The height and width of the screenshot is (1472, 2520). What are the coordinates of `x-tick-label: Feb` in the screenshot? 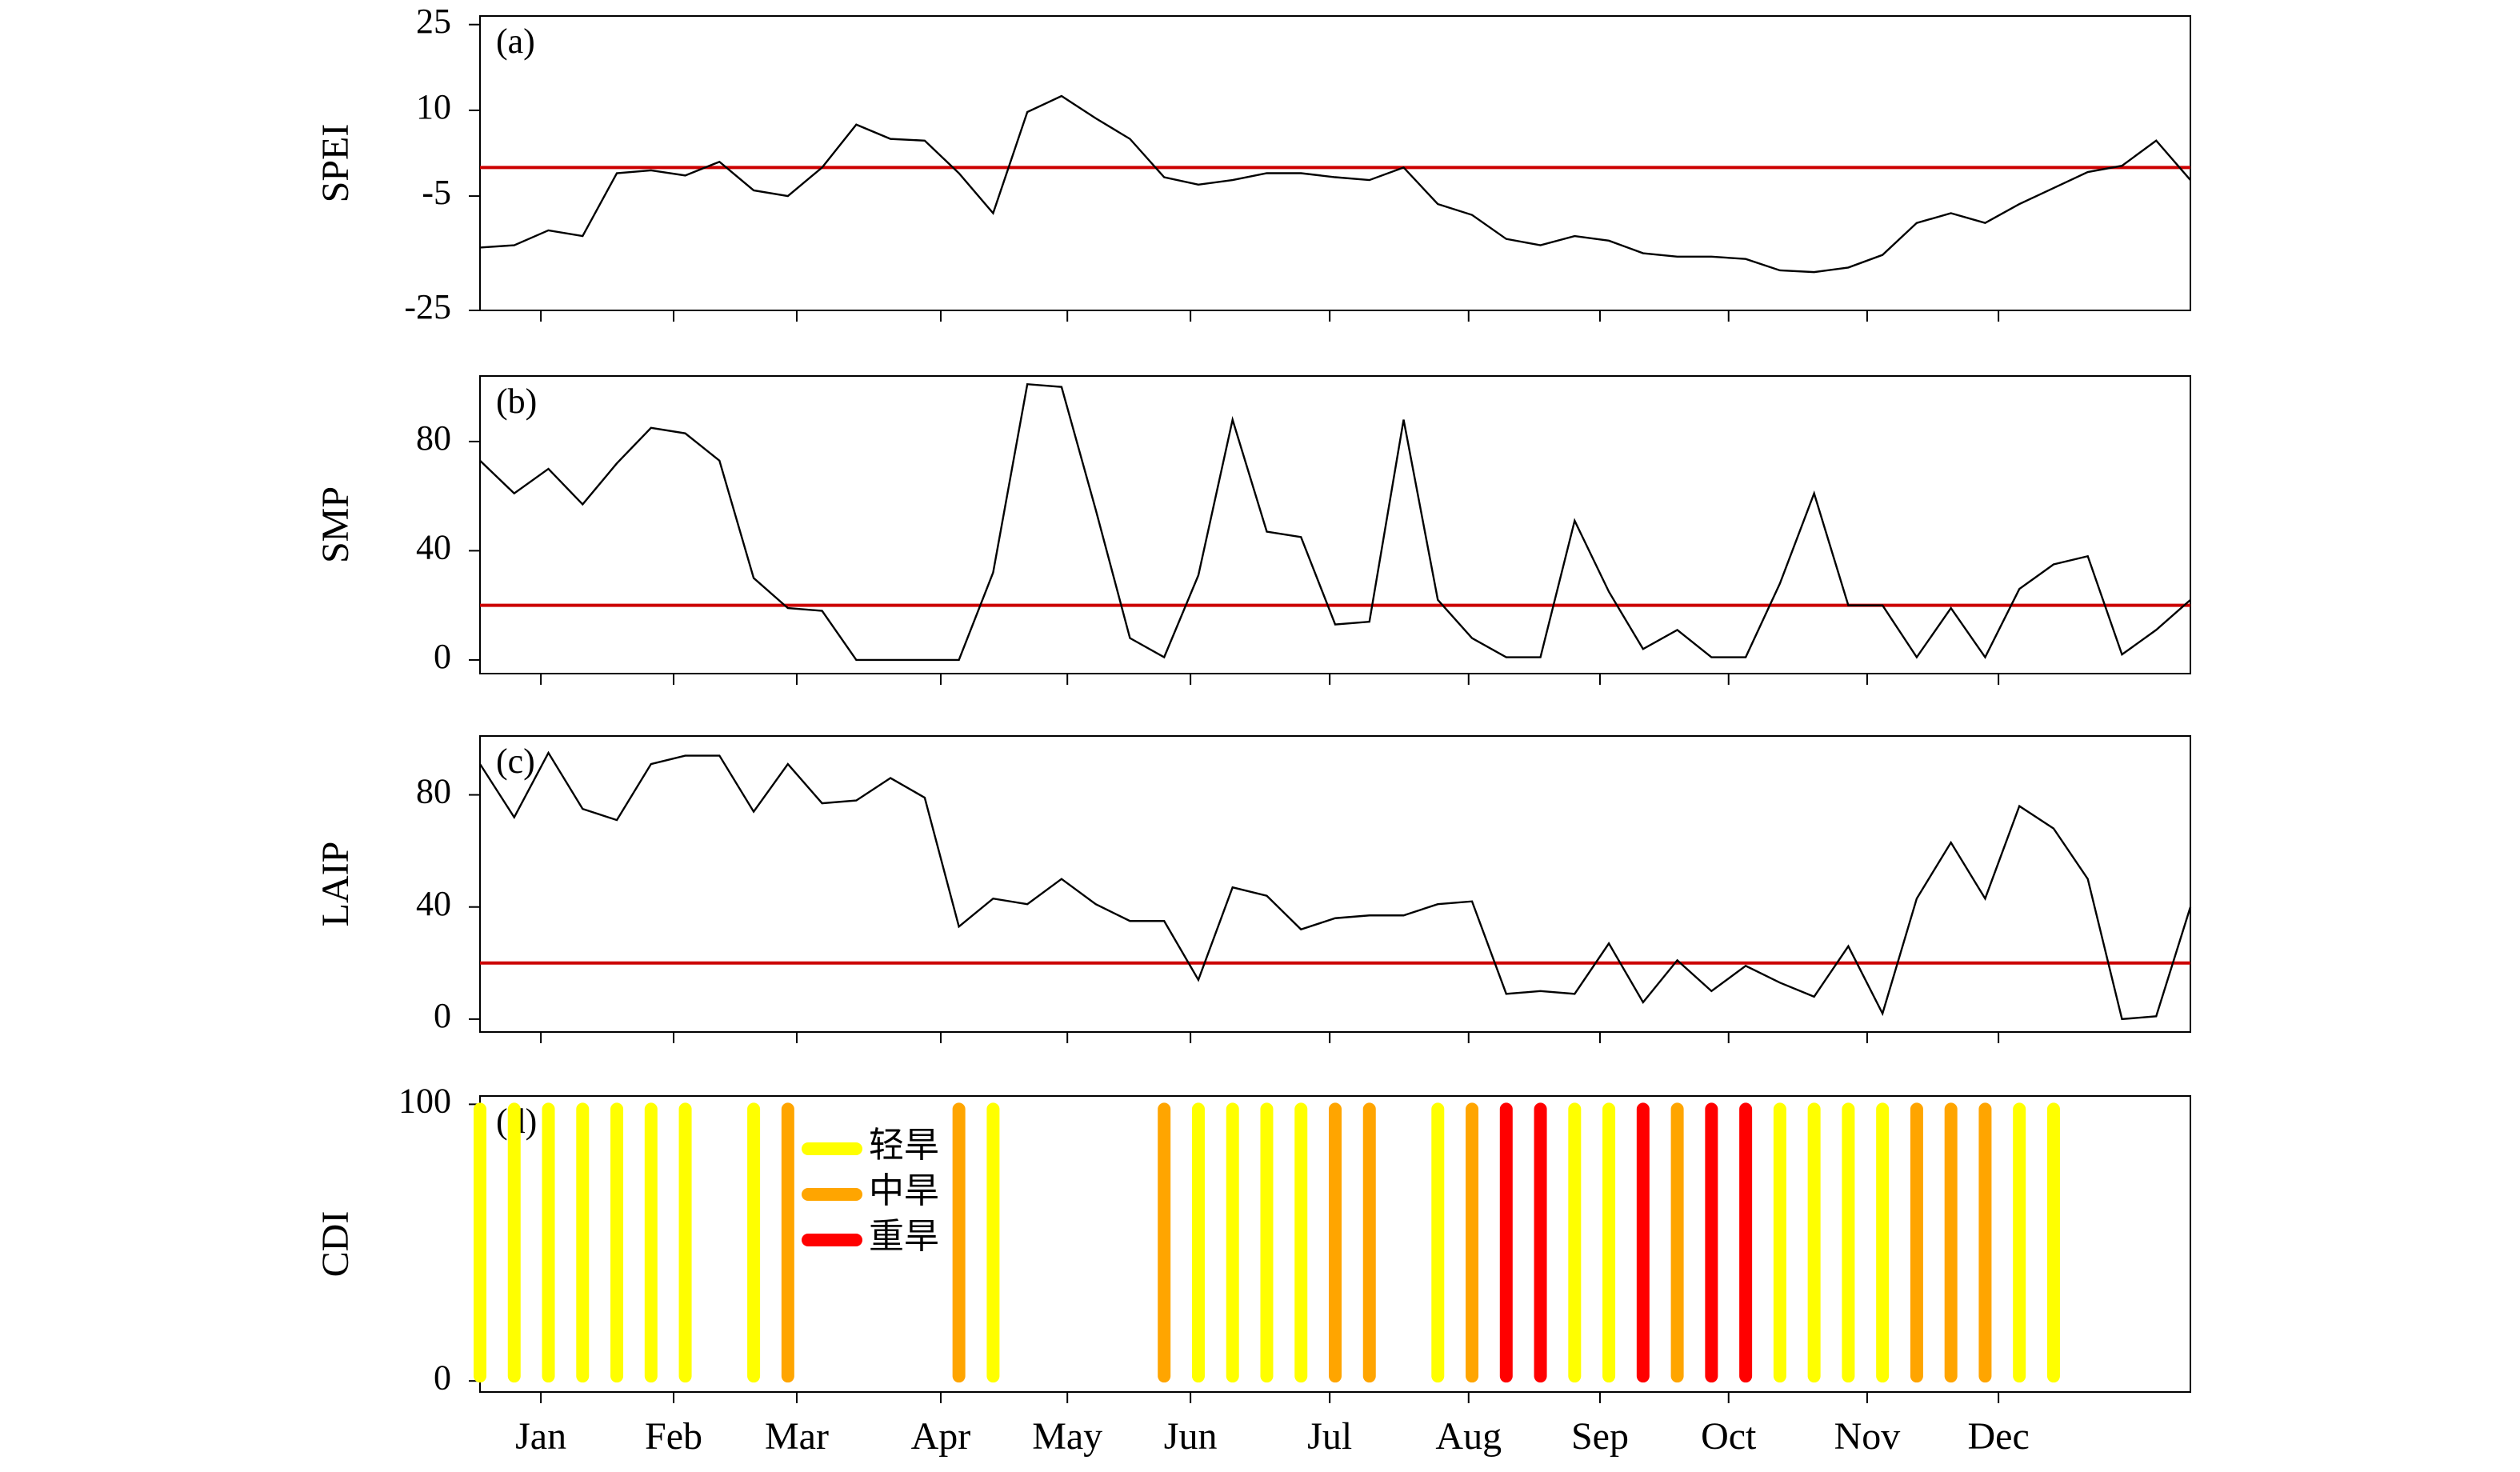 It's located at (673, 1436).